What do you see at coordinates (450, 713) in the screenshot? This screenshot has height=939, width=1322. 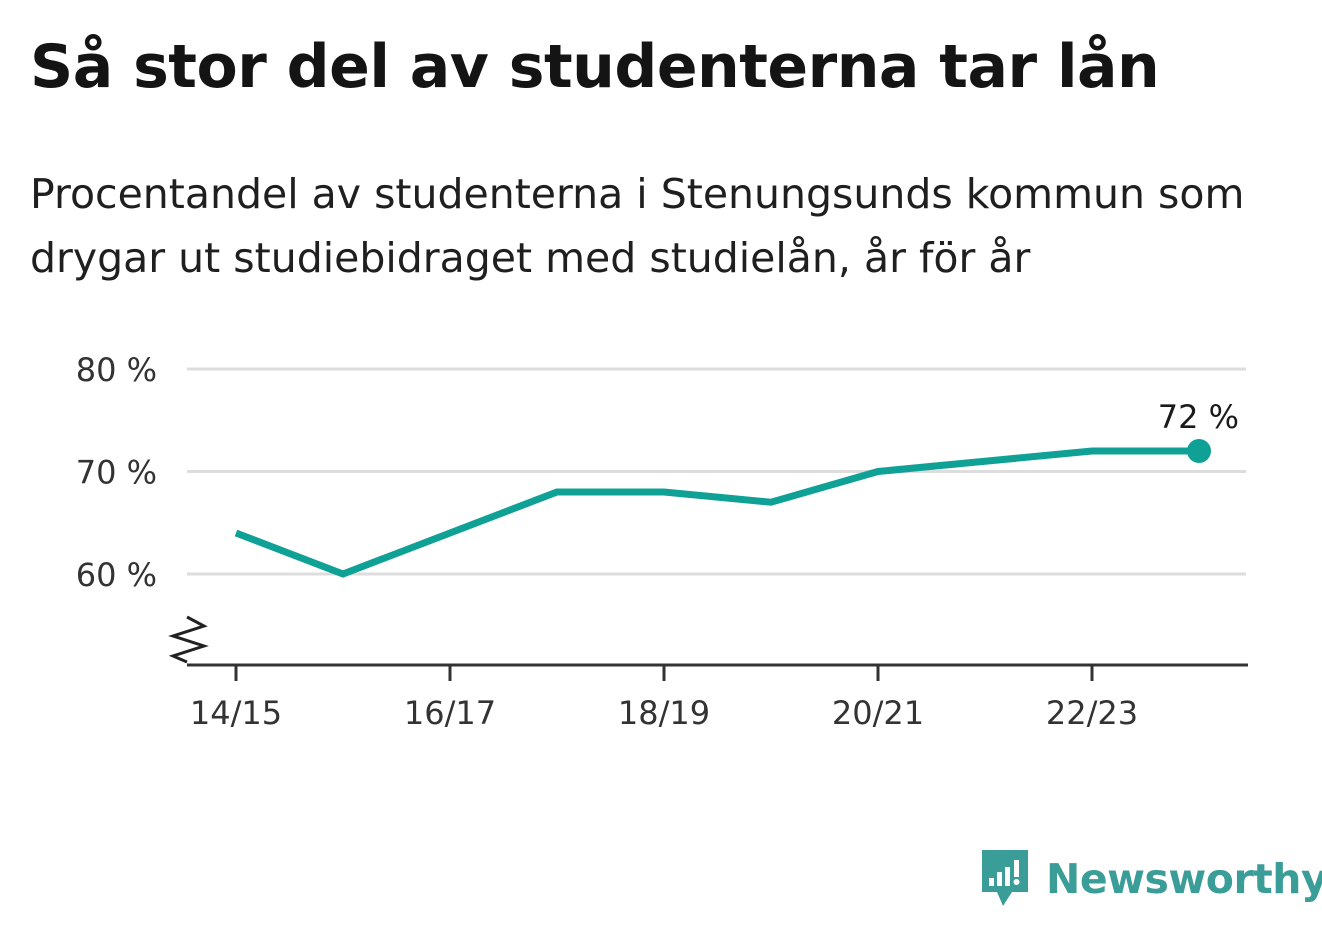 I see `x-tick-label: 16/17` at bounding box center [450, 713].